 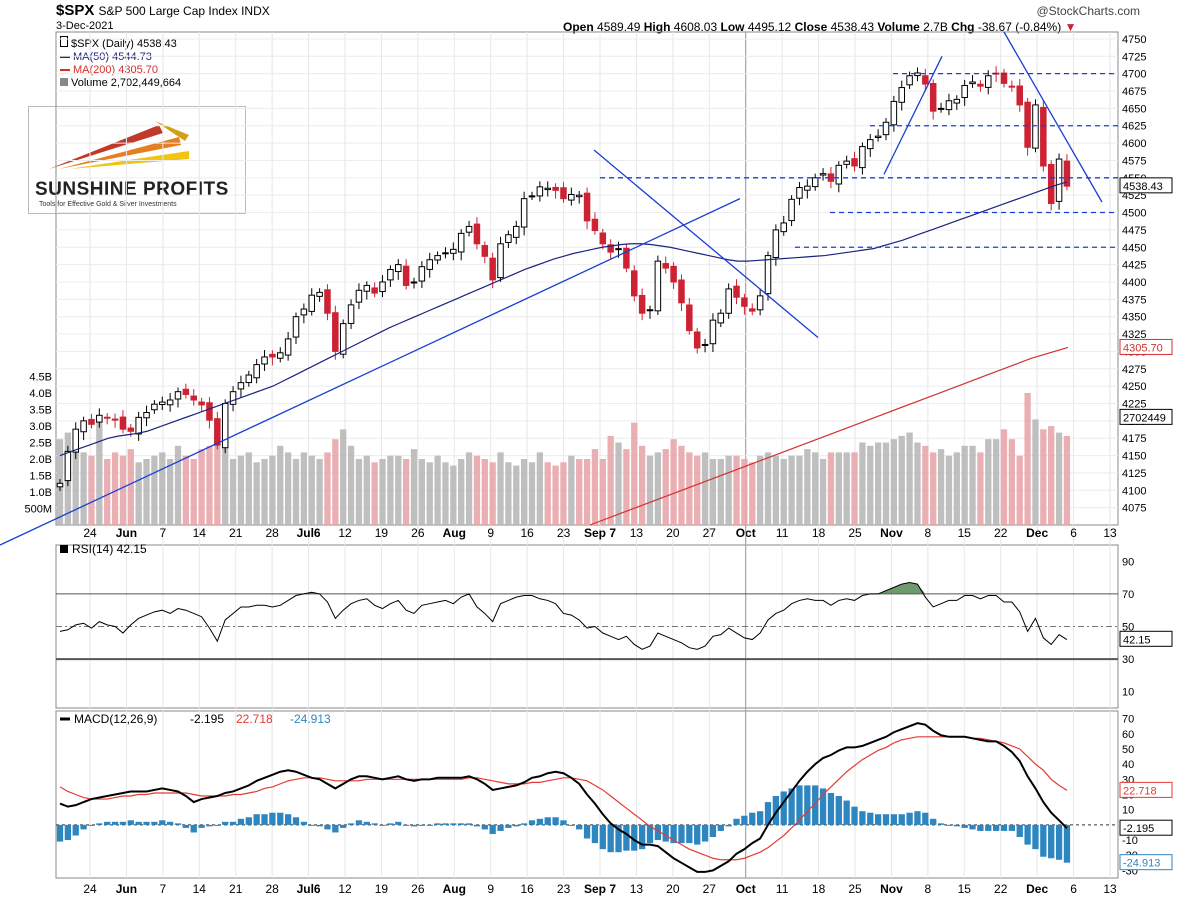 What do you see at coordinates (1137, 640) in the screenshot?
I see `rsi-value-label: 42.15` at bounding box center [1137, 640].